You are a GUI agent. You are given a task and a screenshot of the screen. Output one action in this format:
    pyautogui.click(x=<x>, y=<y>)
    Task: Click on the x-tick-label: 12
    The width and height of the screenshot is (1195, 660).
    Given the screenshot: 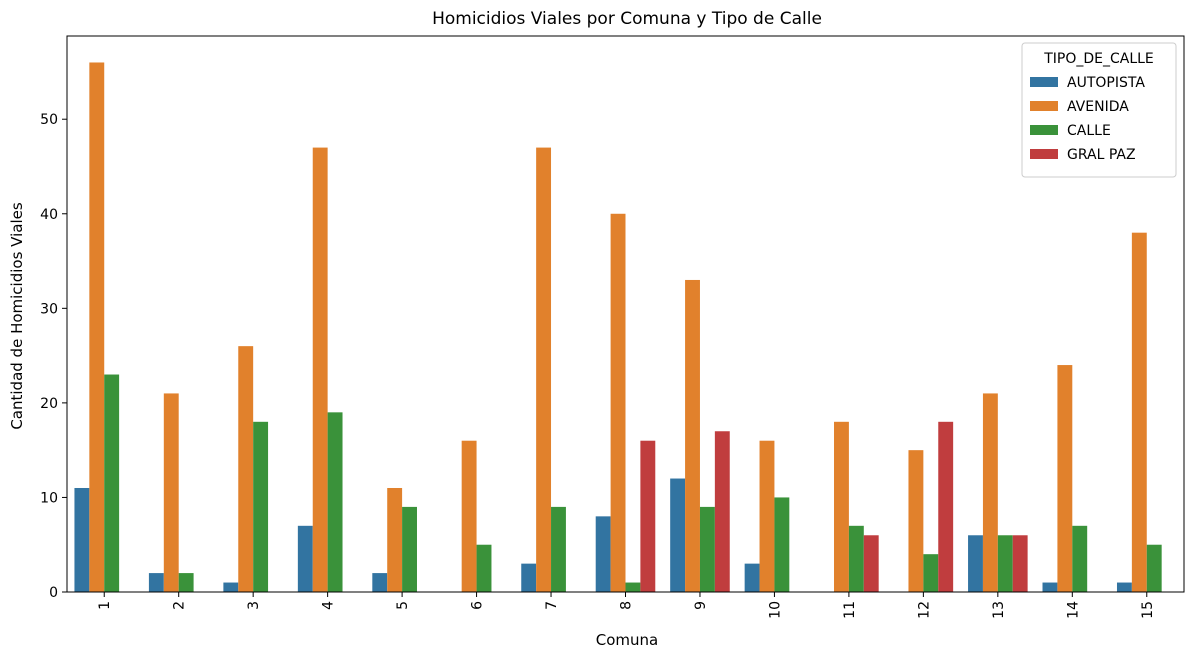 What is the action you would take?
    pyautogui.click(x=924, y=610)
    